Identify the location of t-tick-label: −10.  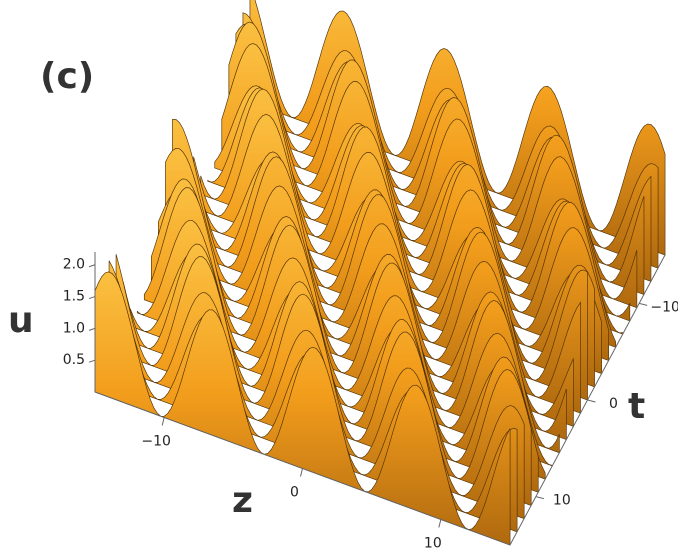
(664, 307).